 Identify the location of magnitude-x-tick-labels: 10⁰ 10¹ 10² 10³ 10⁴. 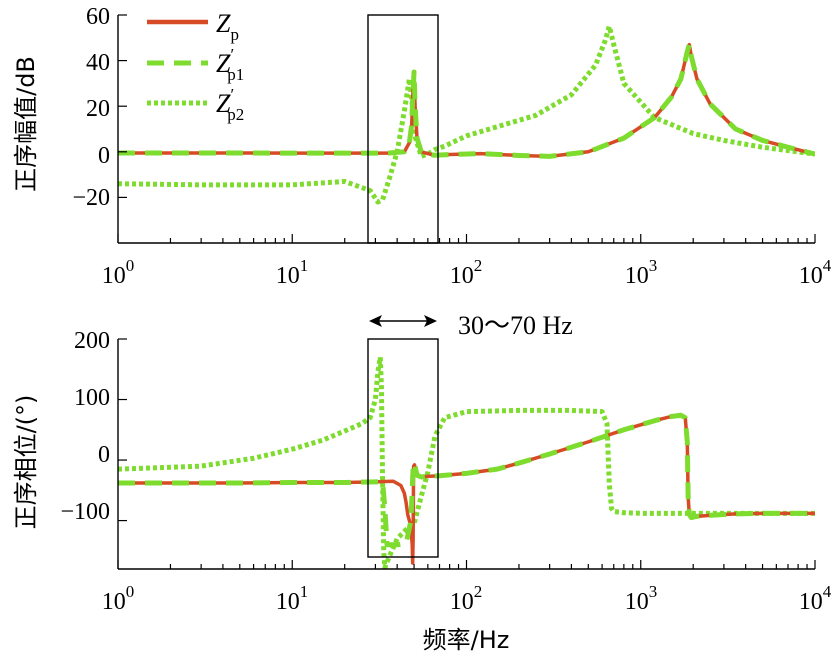
(467, 272).